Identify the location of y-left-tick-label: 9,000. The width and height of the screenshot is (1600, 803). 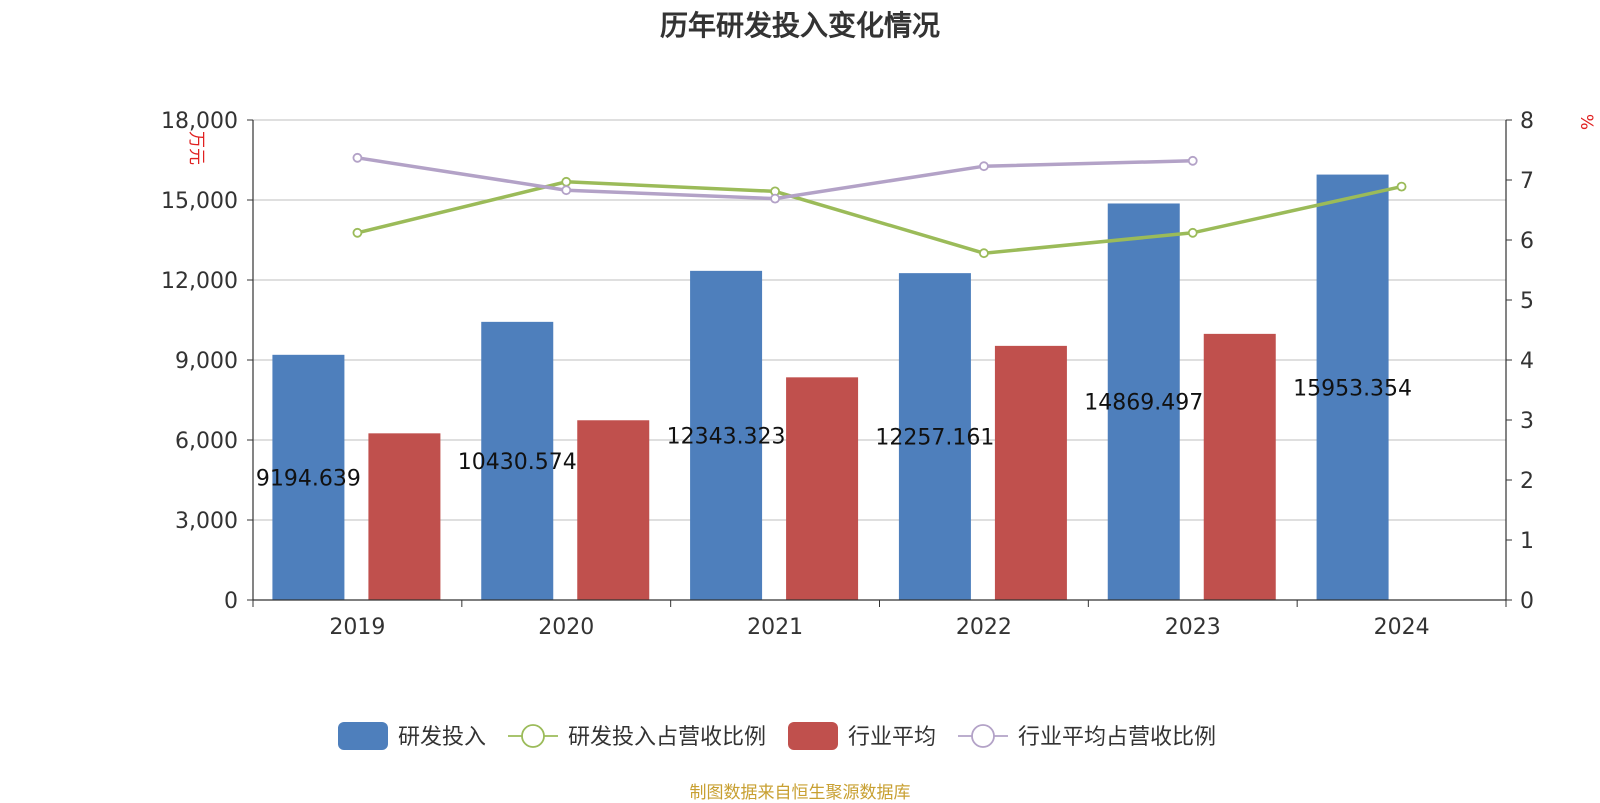
(206, 361).